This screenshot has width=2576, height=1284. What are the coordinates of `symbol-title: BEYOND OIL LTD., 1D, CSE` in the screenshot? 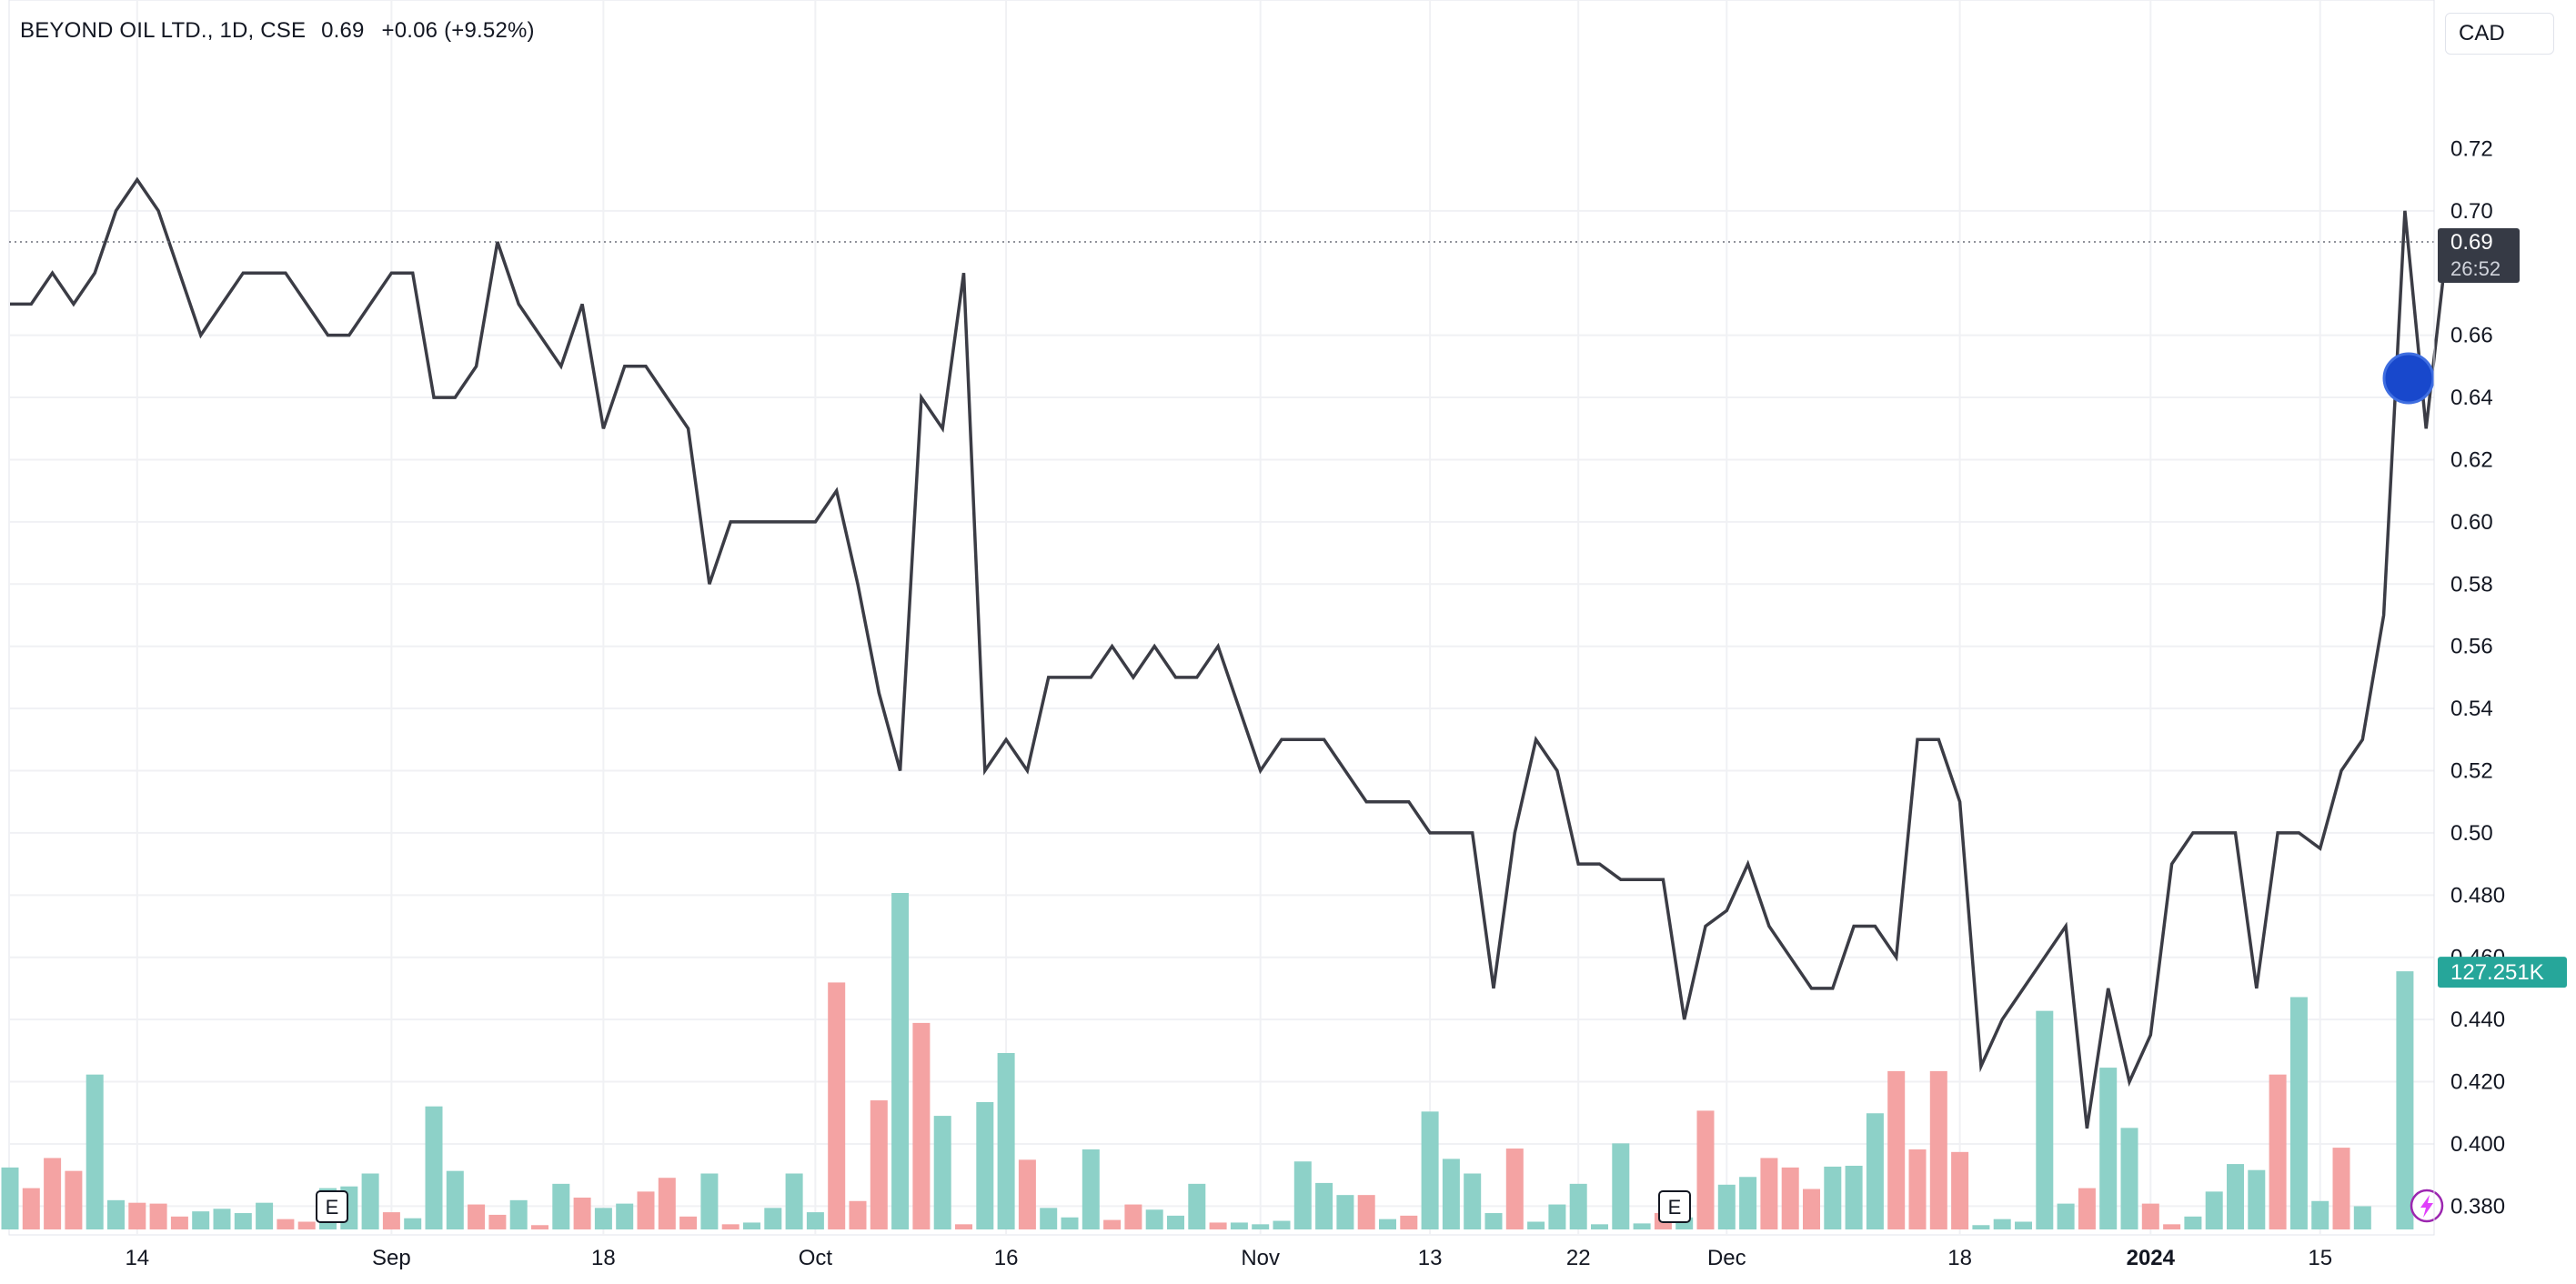 It's located at (163, 30).